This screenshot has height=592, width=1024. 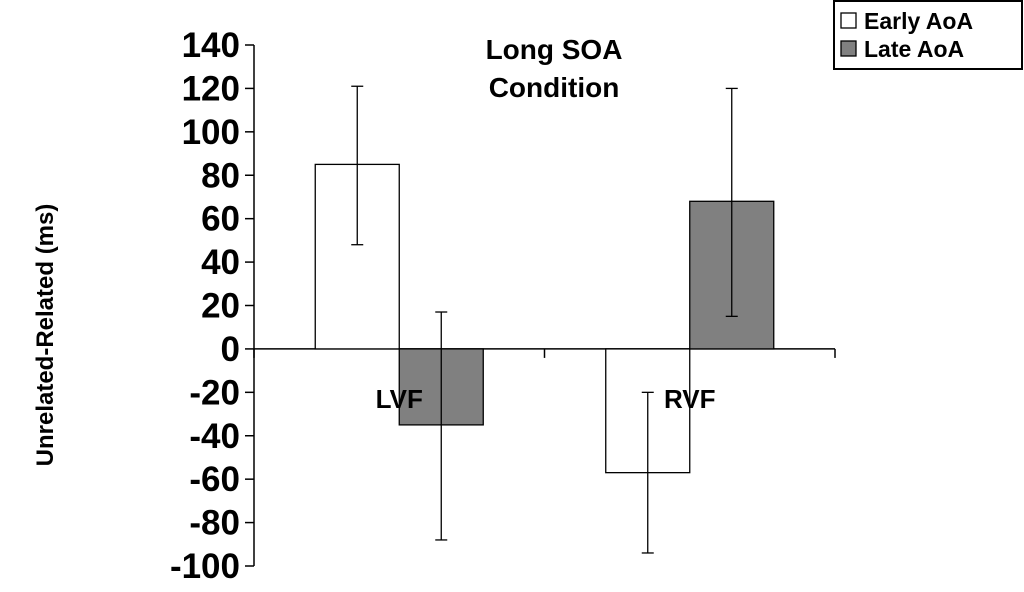 I want to click on y-tick-label: 100, so click(x=211, y=132).